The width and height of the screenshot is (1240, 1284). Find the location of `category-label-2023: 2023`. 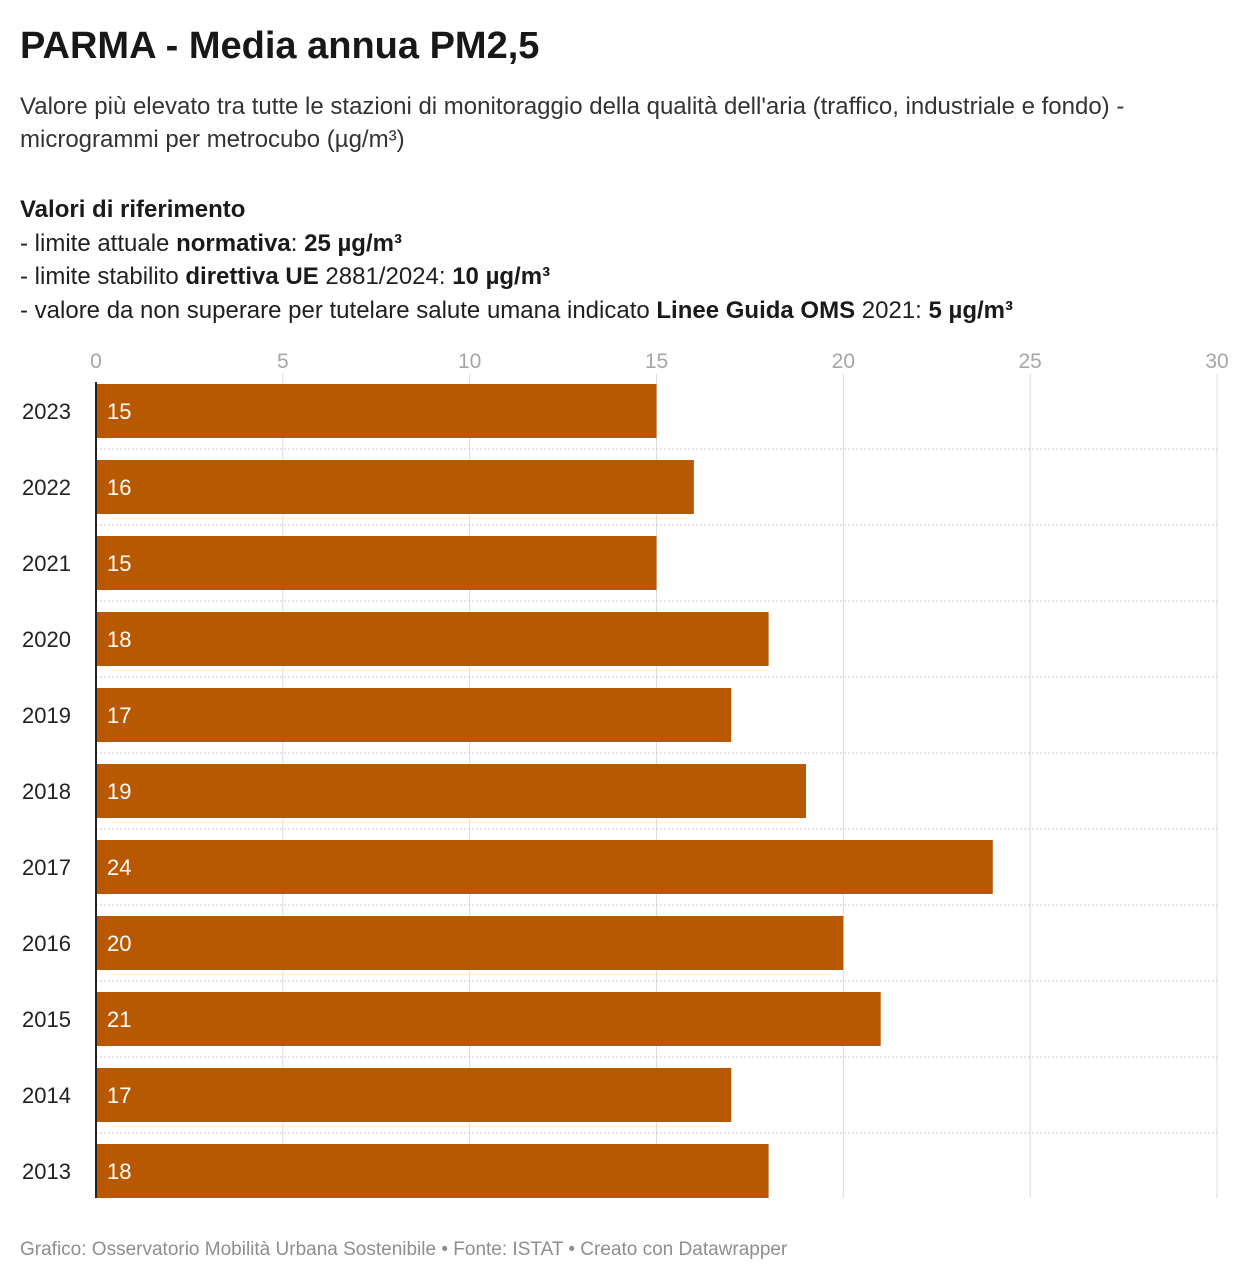

category-label-2023: 2023 is located at coordinates (46, 411).